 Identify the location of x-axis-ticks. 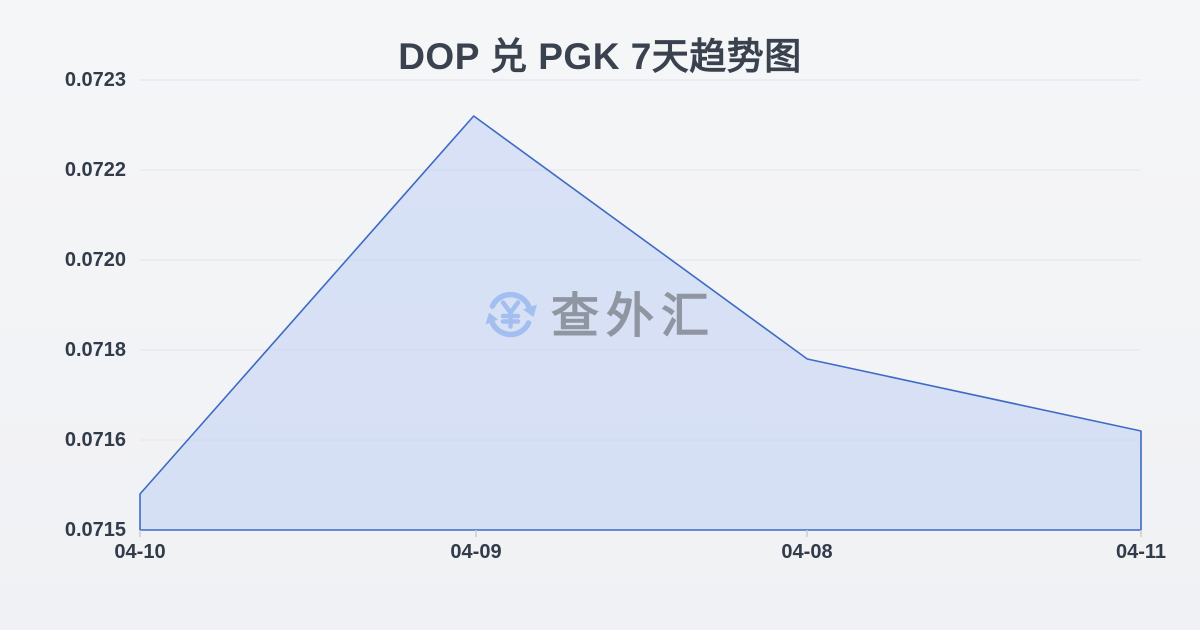
(640, 533).